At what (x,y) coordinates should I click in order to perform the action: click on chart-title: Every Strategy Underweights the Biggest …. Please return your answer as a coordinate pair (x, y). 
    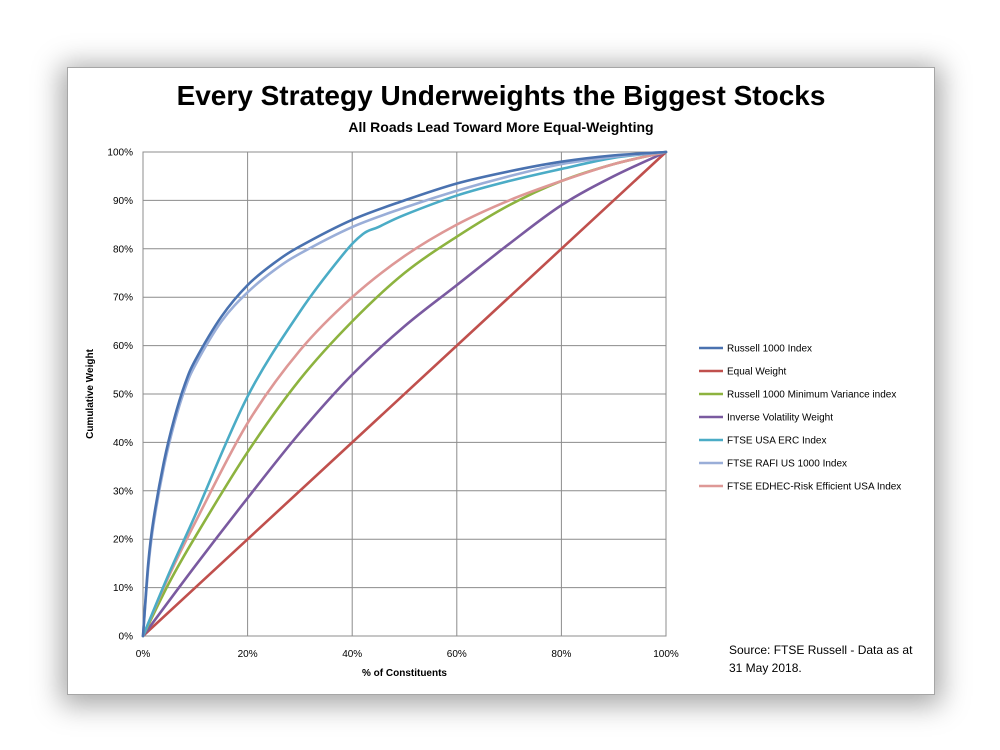
    Looking at the image, I should click on (501, 95).